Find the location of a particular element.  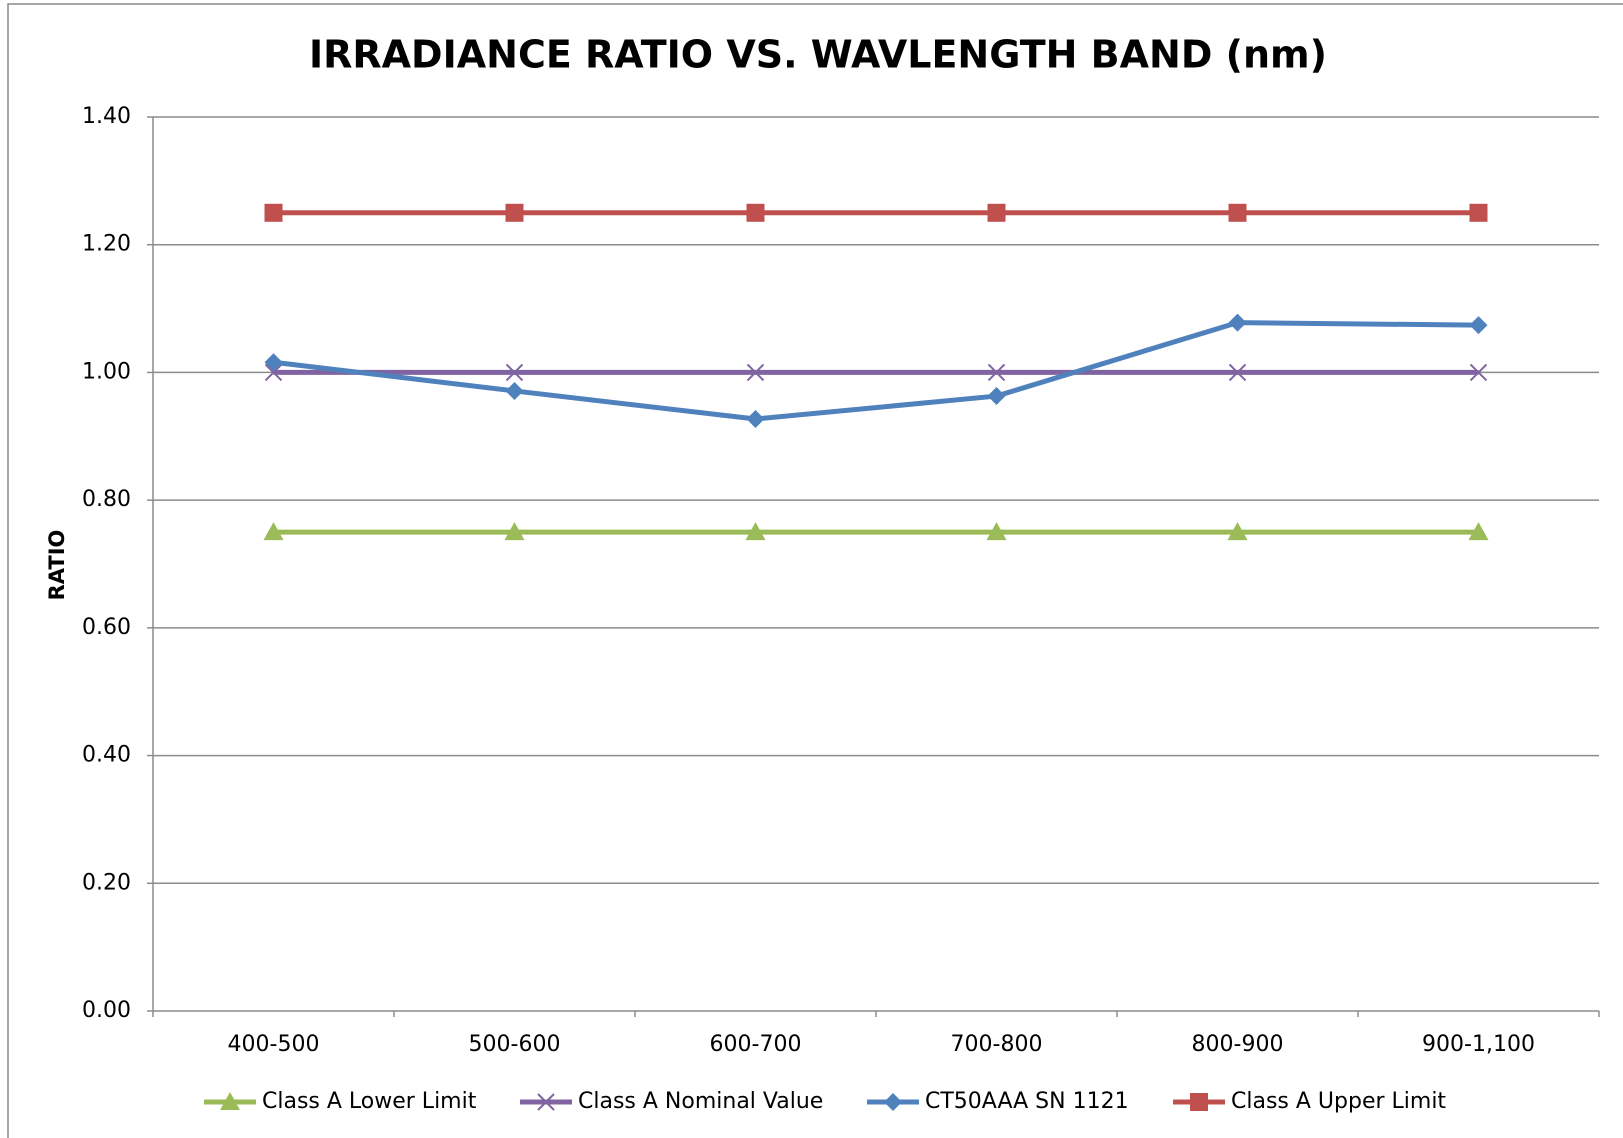

x-tick-label: 700-800 is located at coordinates (997, 1044).